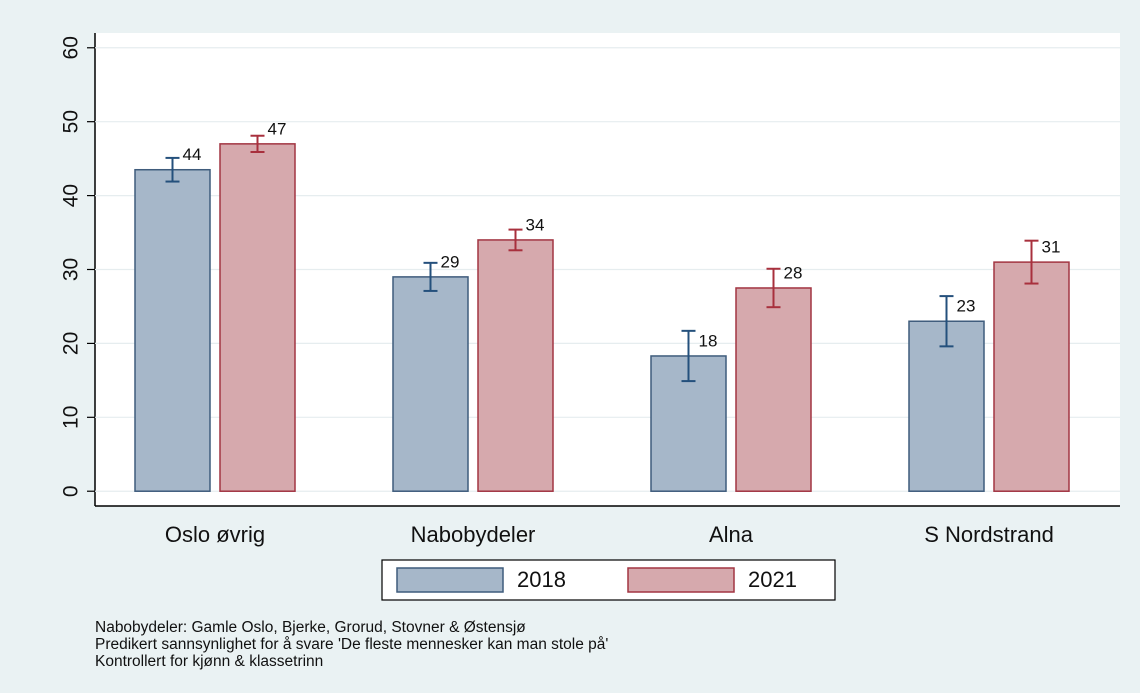  I want to click on x-tick-label: Alna, so click(731, 534).